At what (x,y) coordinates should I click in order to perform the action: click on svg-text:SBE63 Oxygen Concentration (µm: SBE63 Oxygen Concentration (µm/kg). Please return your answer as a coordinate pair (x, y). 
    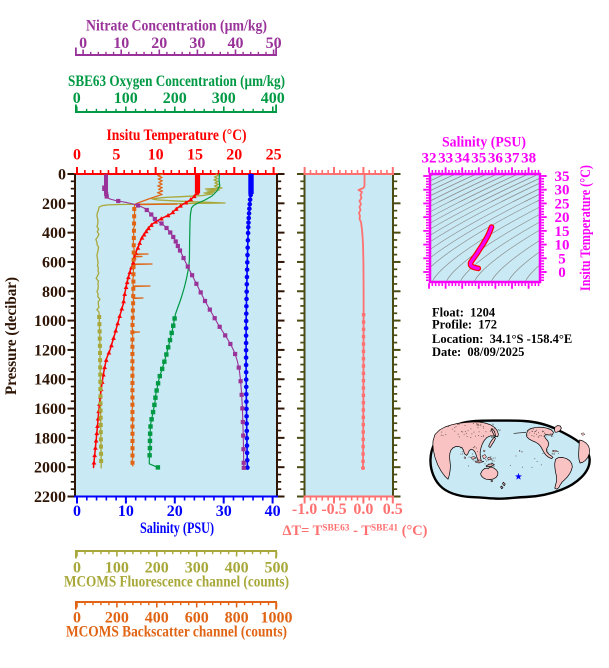
    Looking at the image, I should click on (176, 81).